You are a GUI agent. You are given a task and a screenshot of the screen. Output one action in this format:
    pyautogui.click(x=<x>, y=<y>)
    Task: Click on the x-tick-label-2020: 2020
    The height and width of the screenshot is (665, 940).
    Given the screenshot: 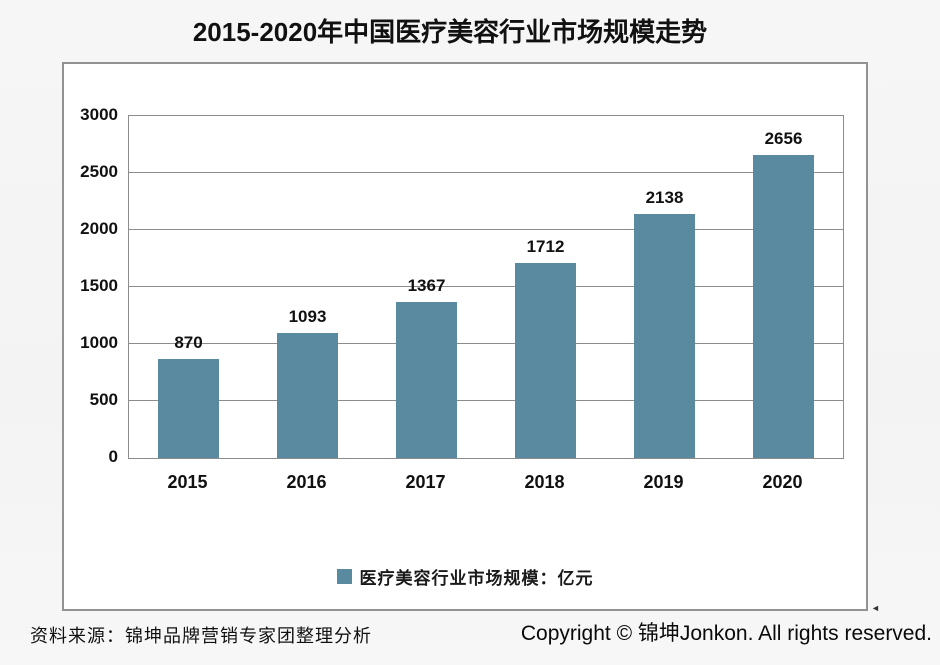 What is the action you would take?
    pyautogui.click(x=782, y=482)
    